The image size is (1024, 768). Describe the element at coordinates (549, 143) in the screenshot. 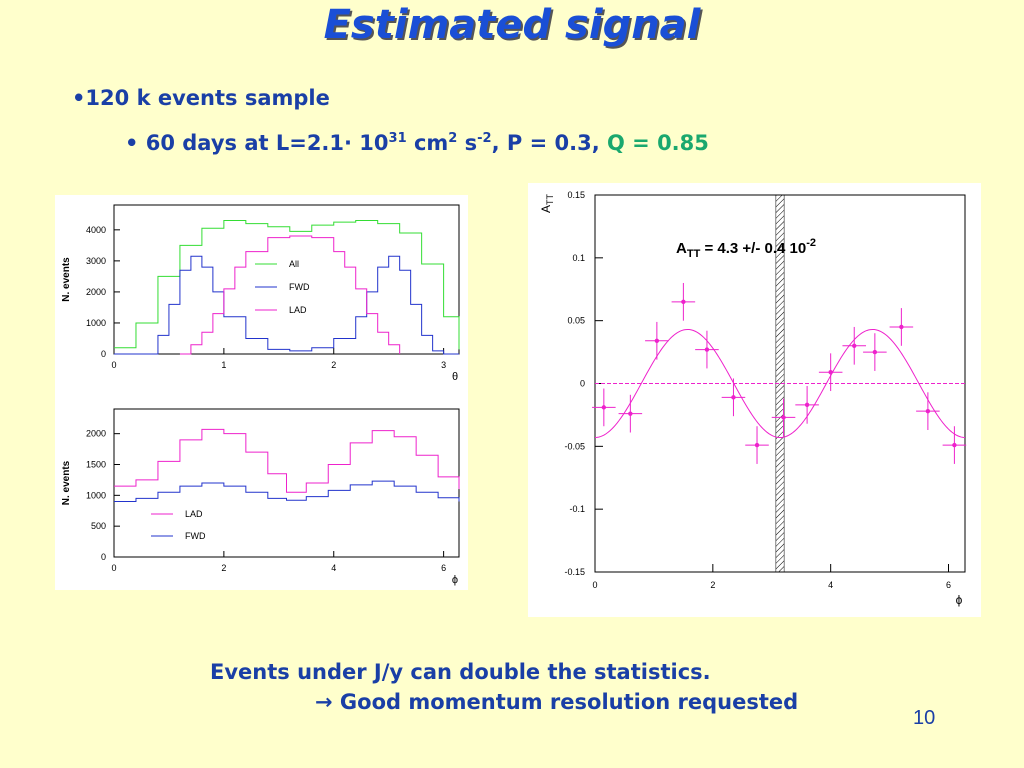

I see `bullet2-p: , P = 0.3,` at that location.